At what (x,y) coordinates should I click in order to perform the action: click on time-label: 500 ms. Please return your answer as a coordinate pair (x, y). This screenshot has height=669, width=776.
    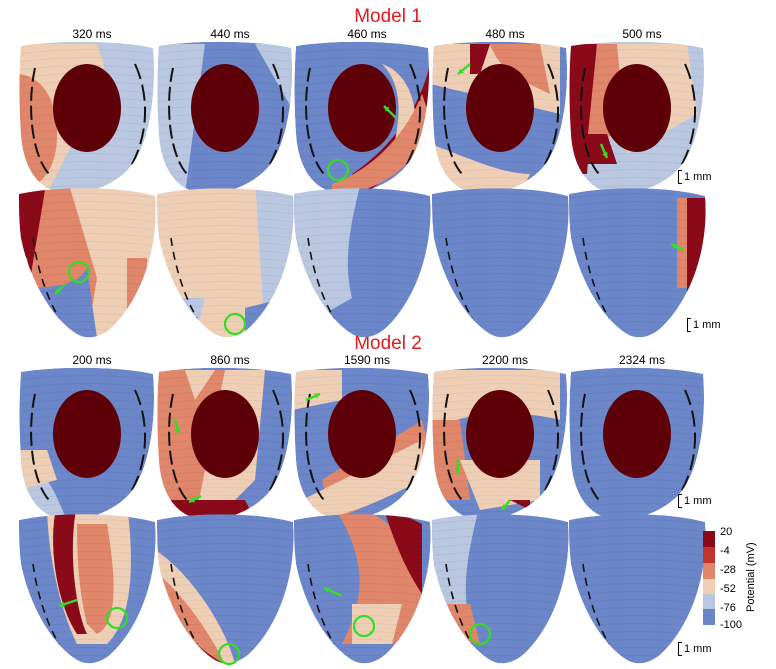
    Looking at the image, I should click on (642, 34).